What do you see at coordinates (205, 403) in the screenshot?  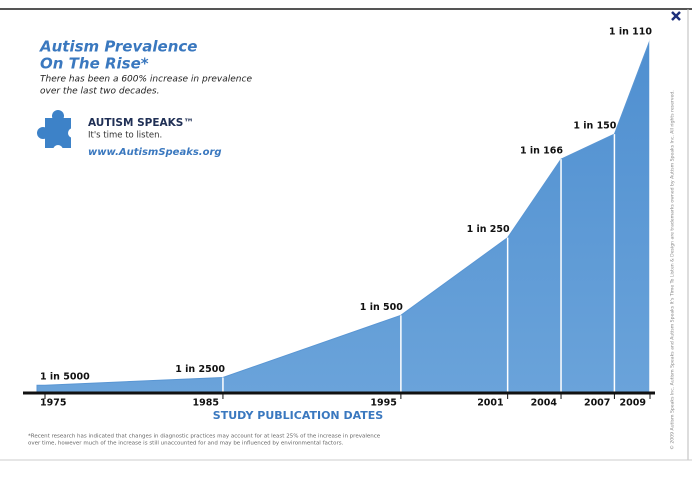 I see `x-tick-label: 1985` at bounding box center [205, 403].